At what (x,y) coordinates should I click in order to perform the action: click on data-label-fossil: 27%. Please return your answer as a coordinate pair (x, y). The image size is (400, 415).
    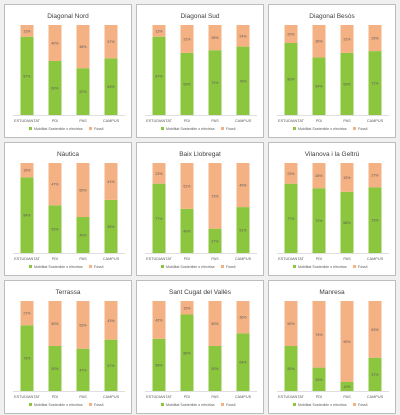
    Looking at the image, I should click on (375, 176).